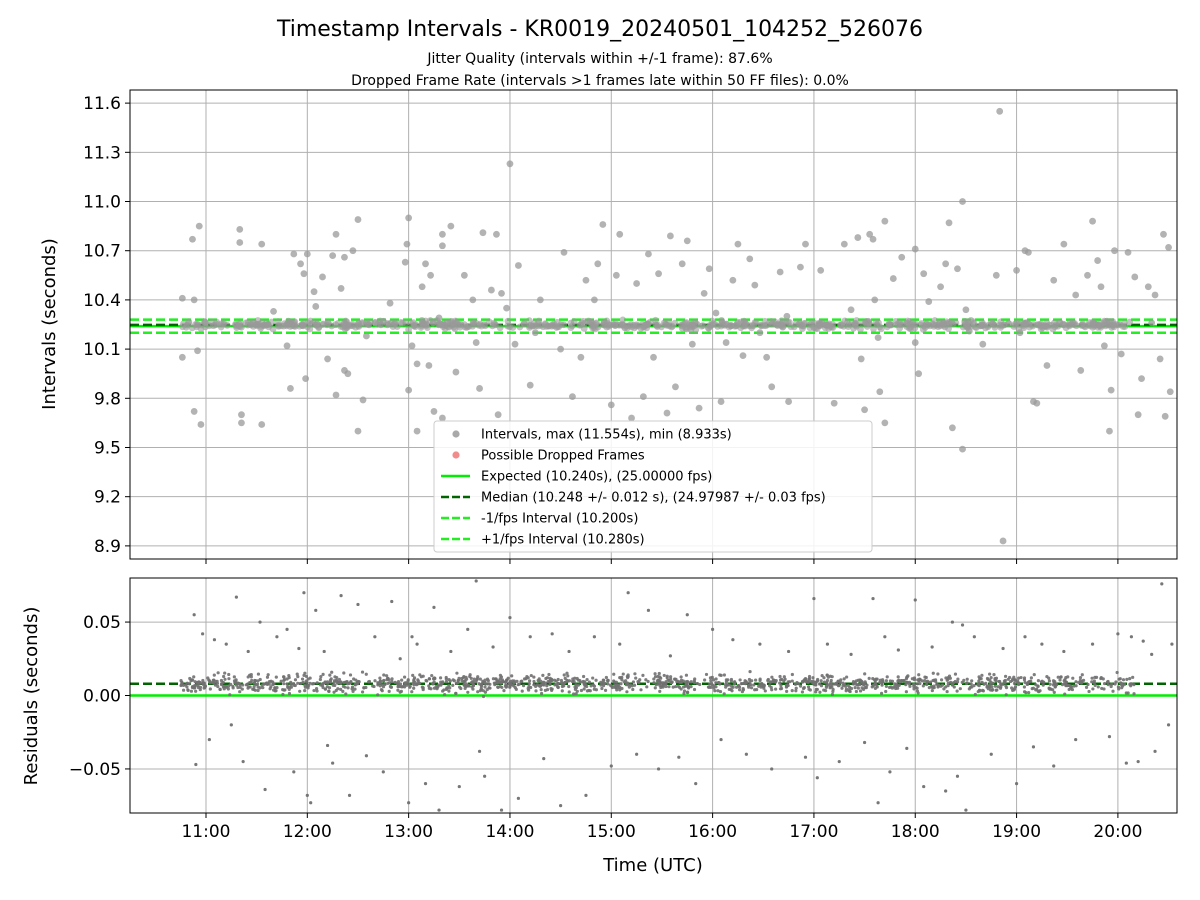 This screenshot has width=1200, height=900. Describe the element at coordinates (563, 540) in the screenshot. I see `legend-label: +1/fps Interval (10.280s)` at that location.